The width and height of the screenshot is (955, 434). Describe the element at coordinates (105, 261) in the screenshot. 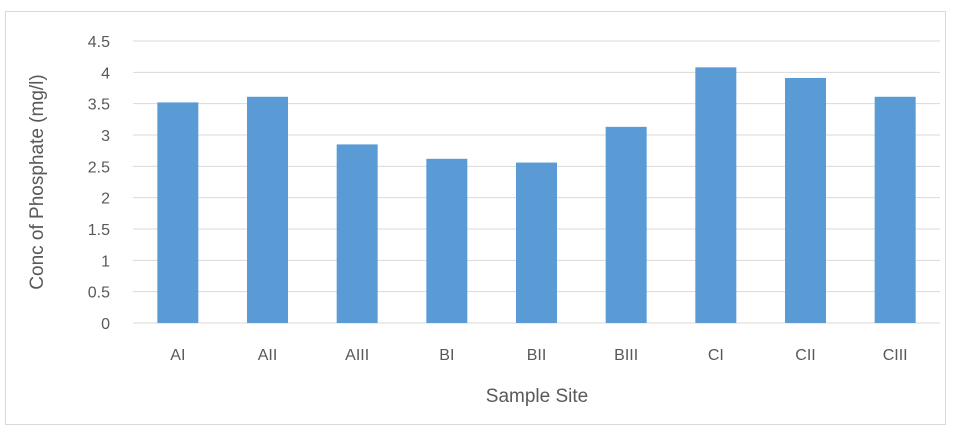

I see `y-tick-label: 1` at that location.